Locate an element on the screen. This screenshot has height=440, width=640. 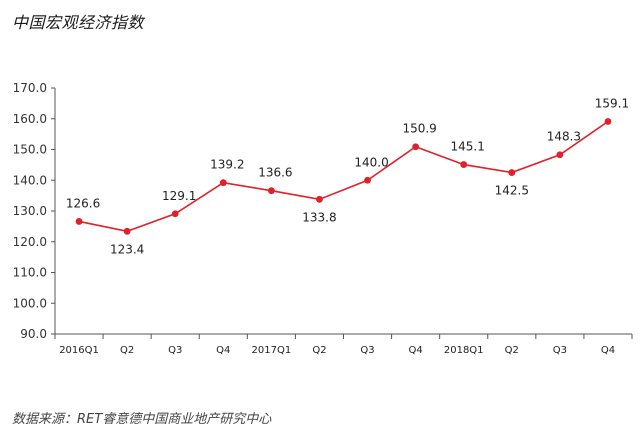
y-tick-label: 120.0 is located at coordinates (30, 242).